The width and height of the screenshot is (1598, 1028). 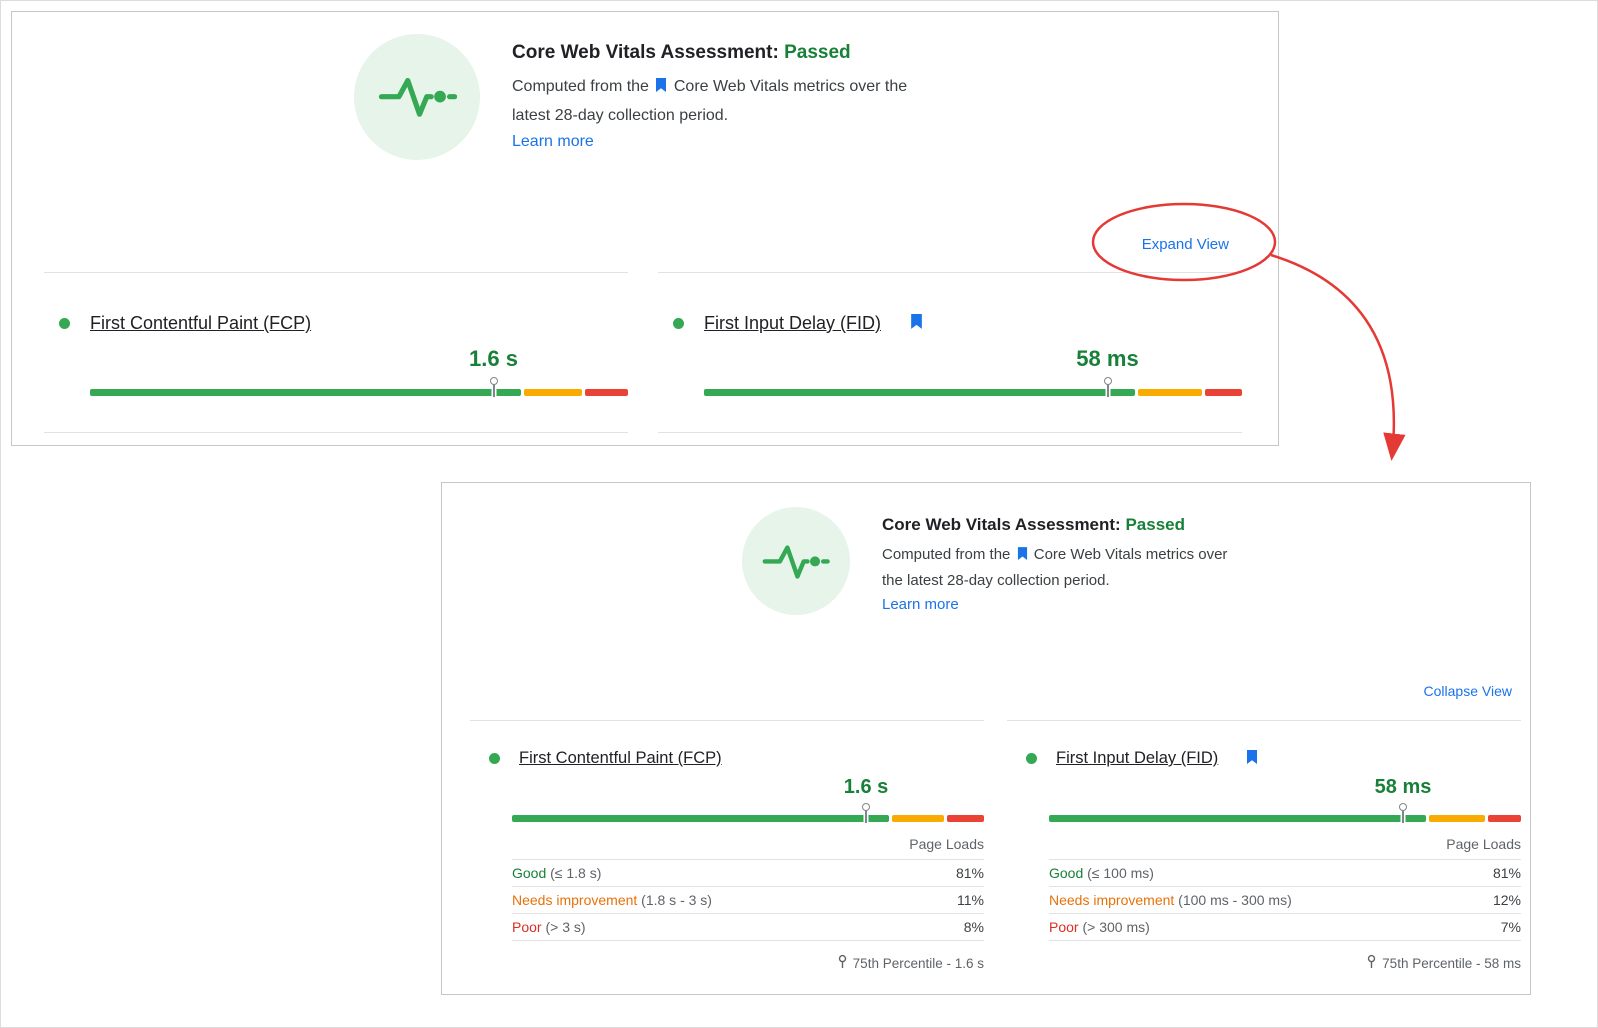 I want to click on row-range: (≤ 1.8 s), so click(x=576, y=873).